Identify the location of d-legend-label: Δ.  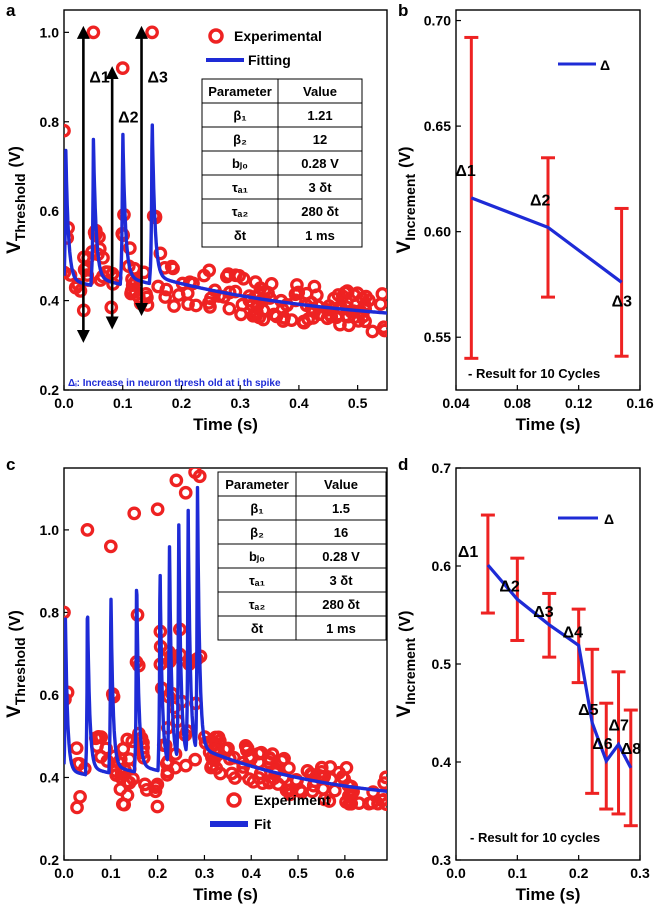
(609, 519).